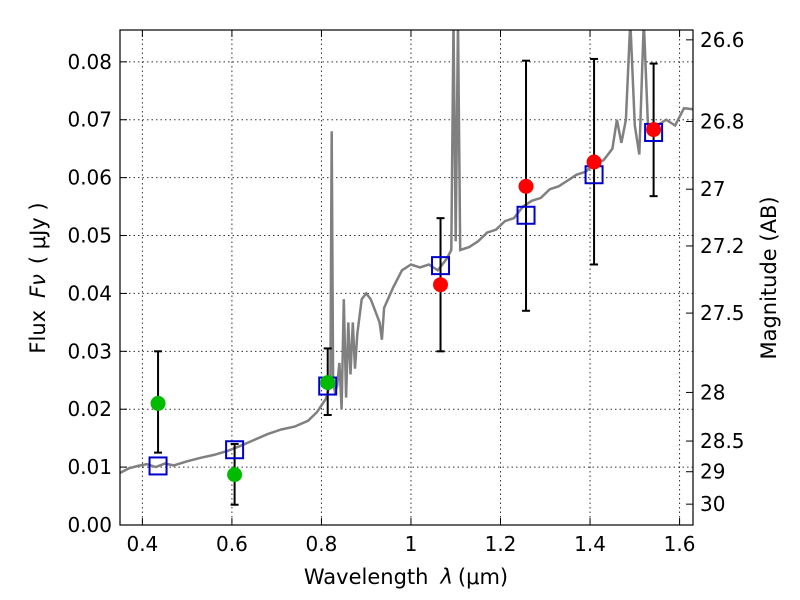 The height and width of the screenshot is (600, 800). What do you see at coordinates (366, 577) in the screenshot?
I see `x-axis-label: Wavelength` at bounding box center [366, 577].